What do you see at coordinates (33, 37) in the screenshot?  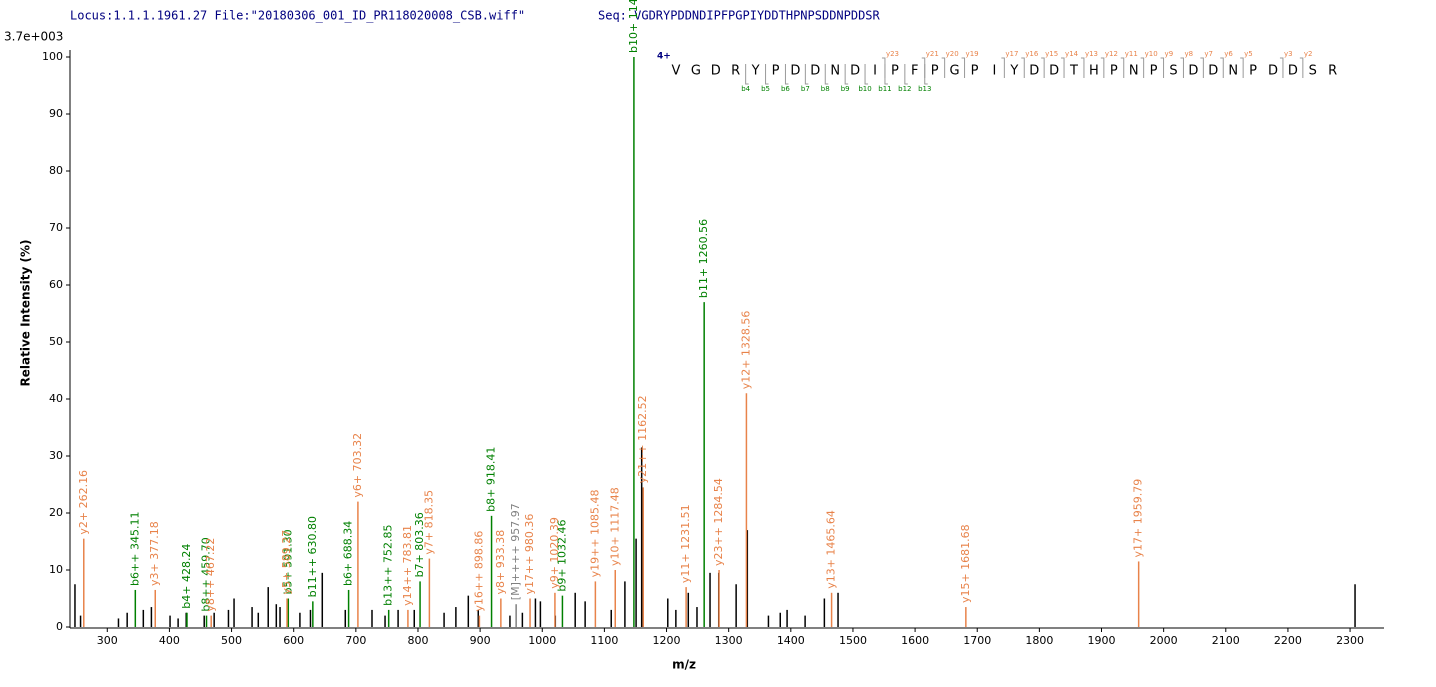 I see `intensity-scale: 3.7e+003` at bounding box center [33, 37].